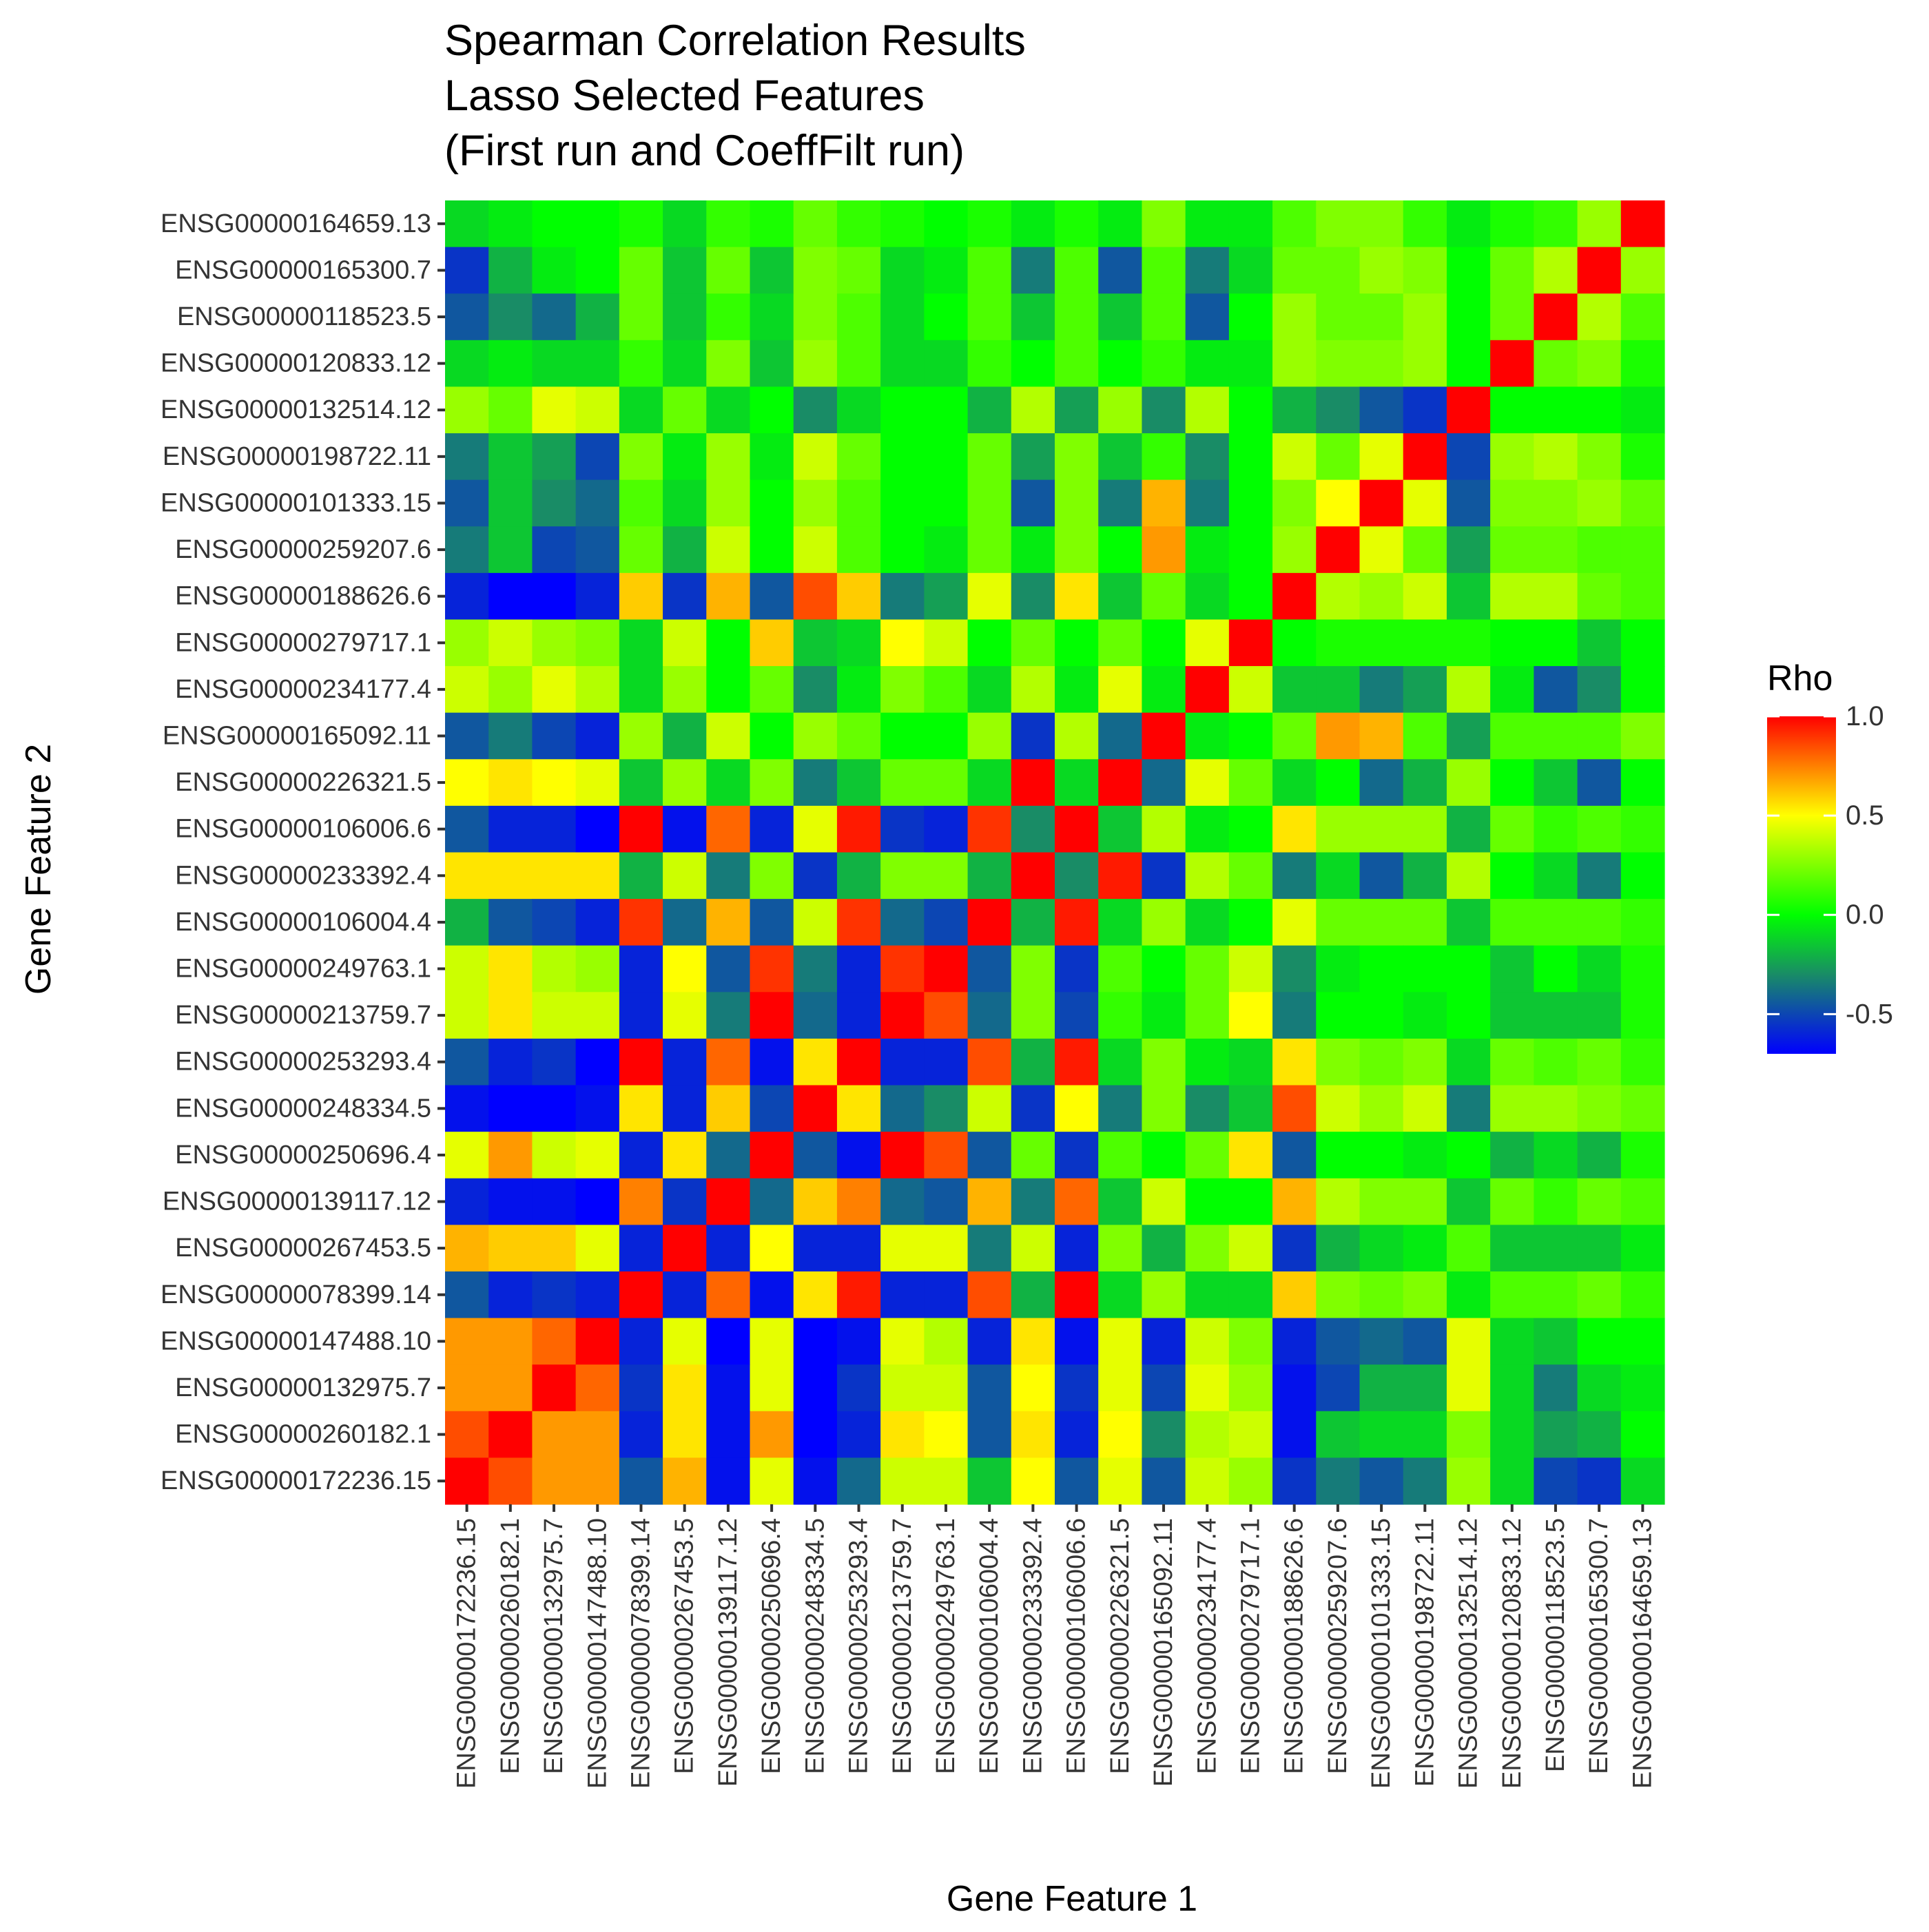 This screenshot has height=1932, width=1929. Describe the element at coordinates (1072, 1899) in the screenshot. I see `x-axis-title: Gene Feature 1` at that location.